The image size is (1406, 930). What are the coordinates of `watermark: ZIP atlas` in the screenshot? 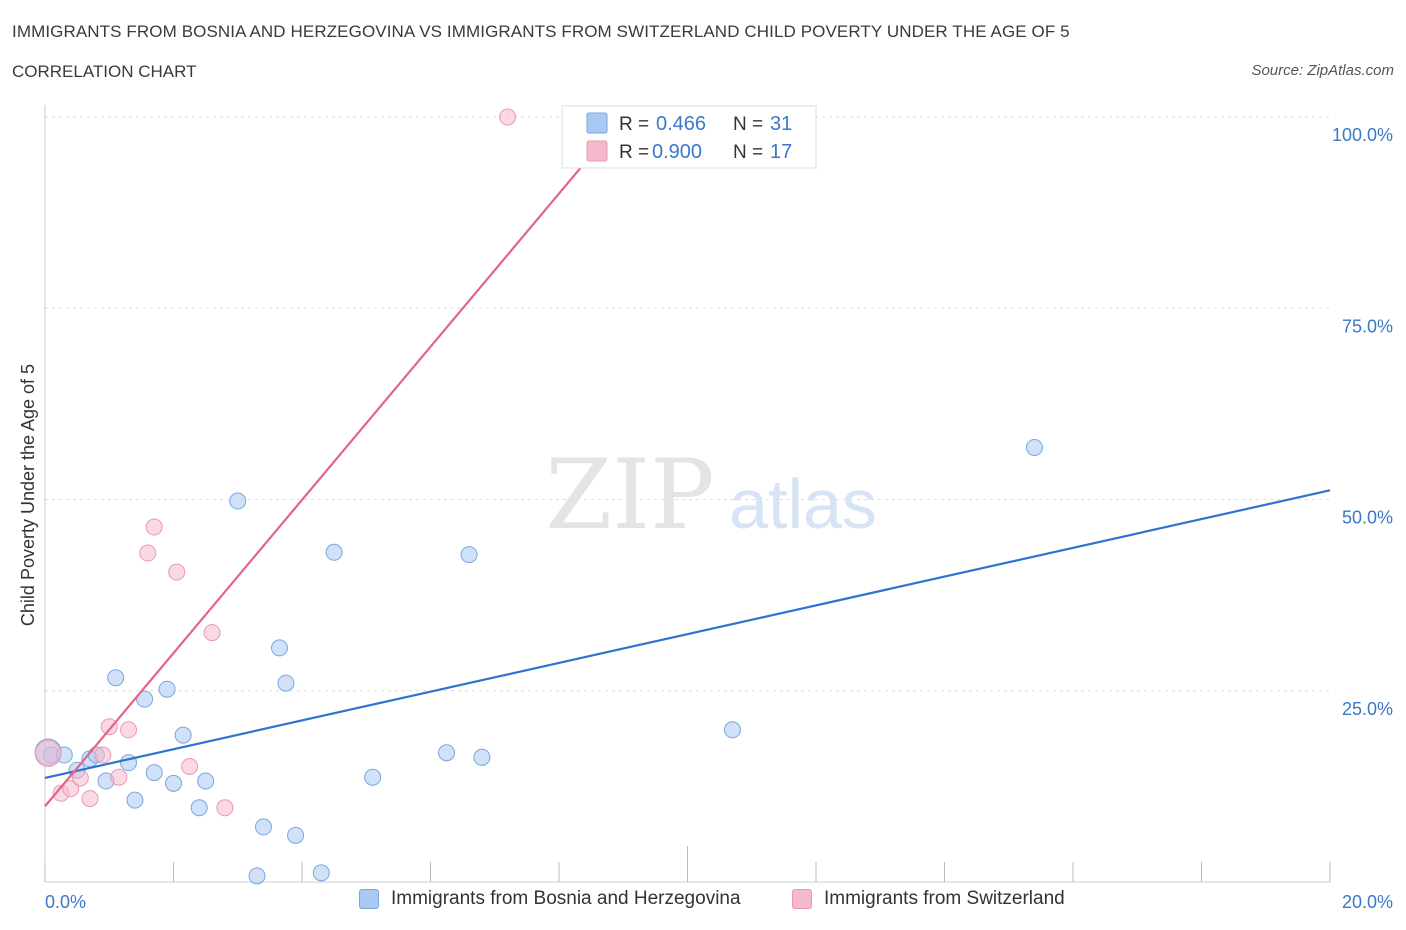 It's located at (711, 495).